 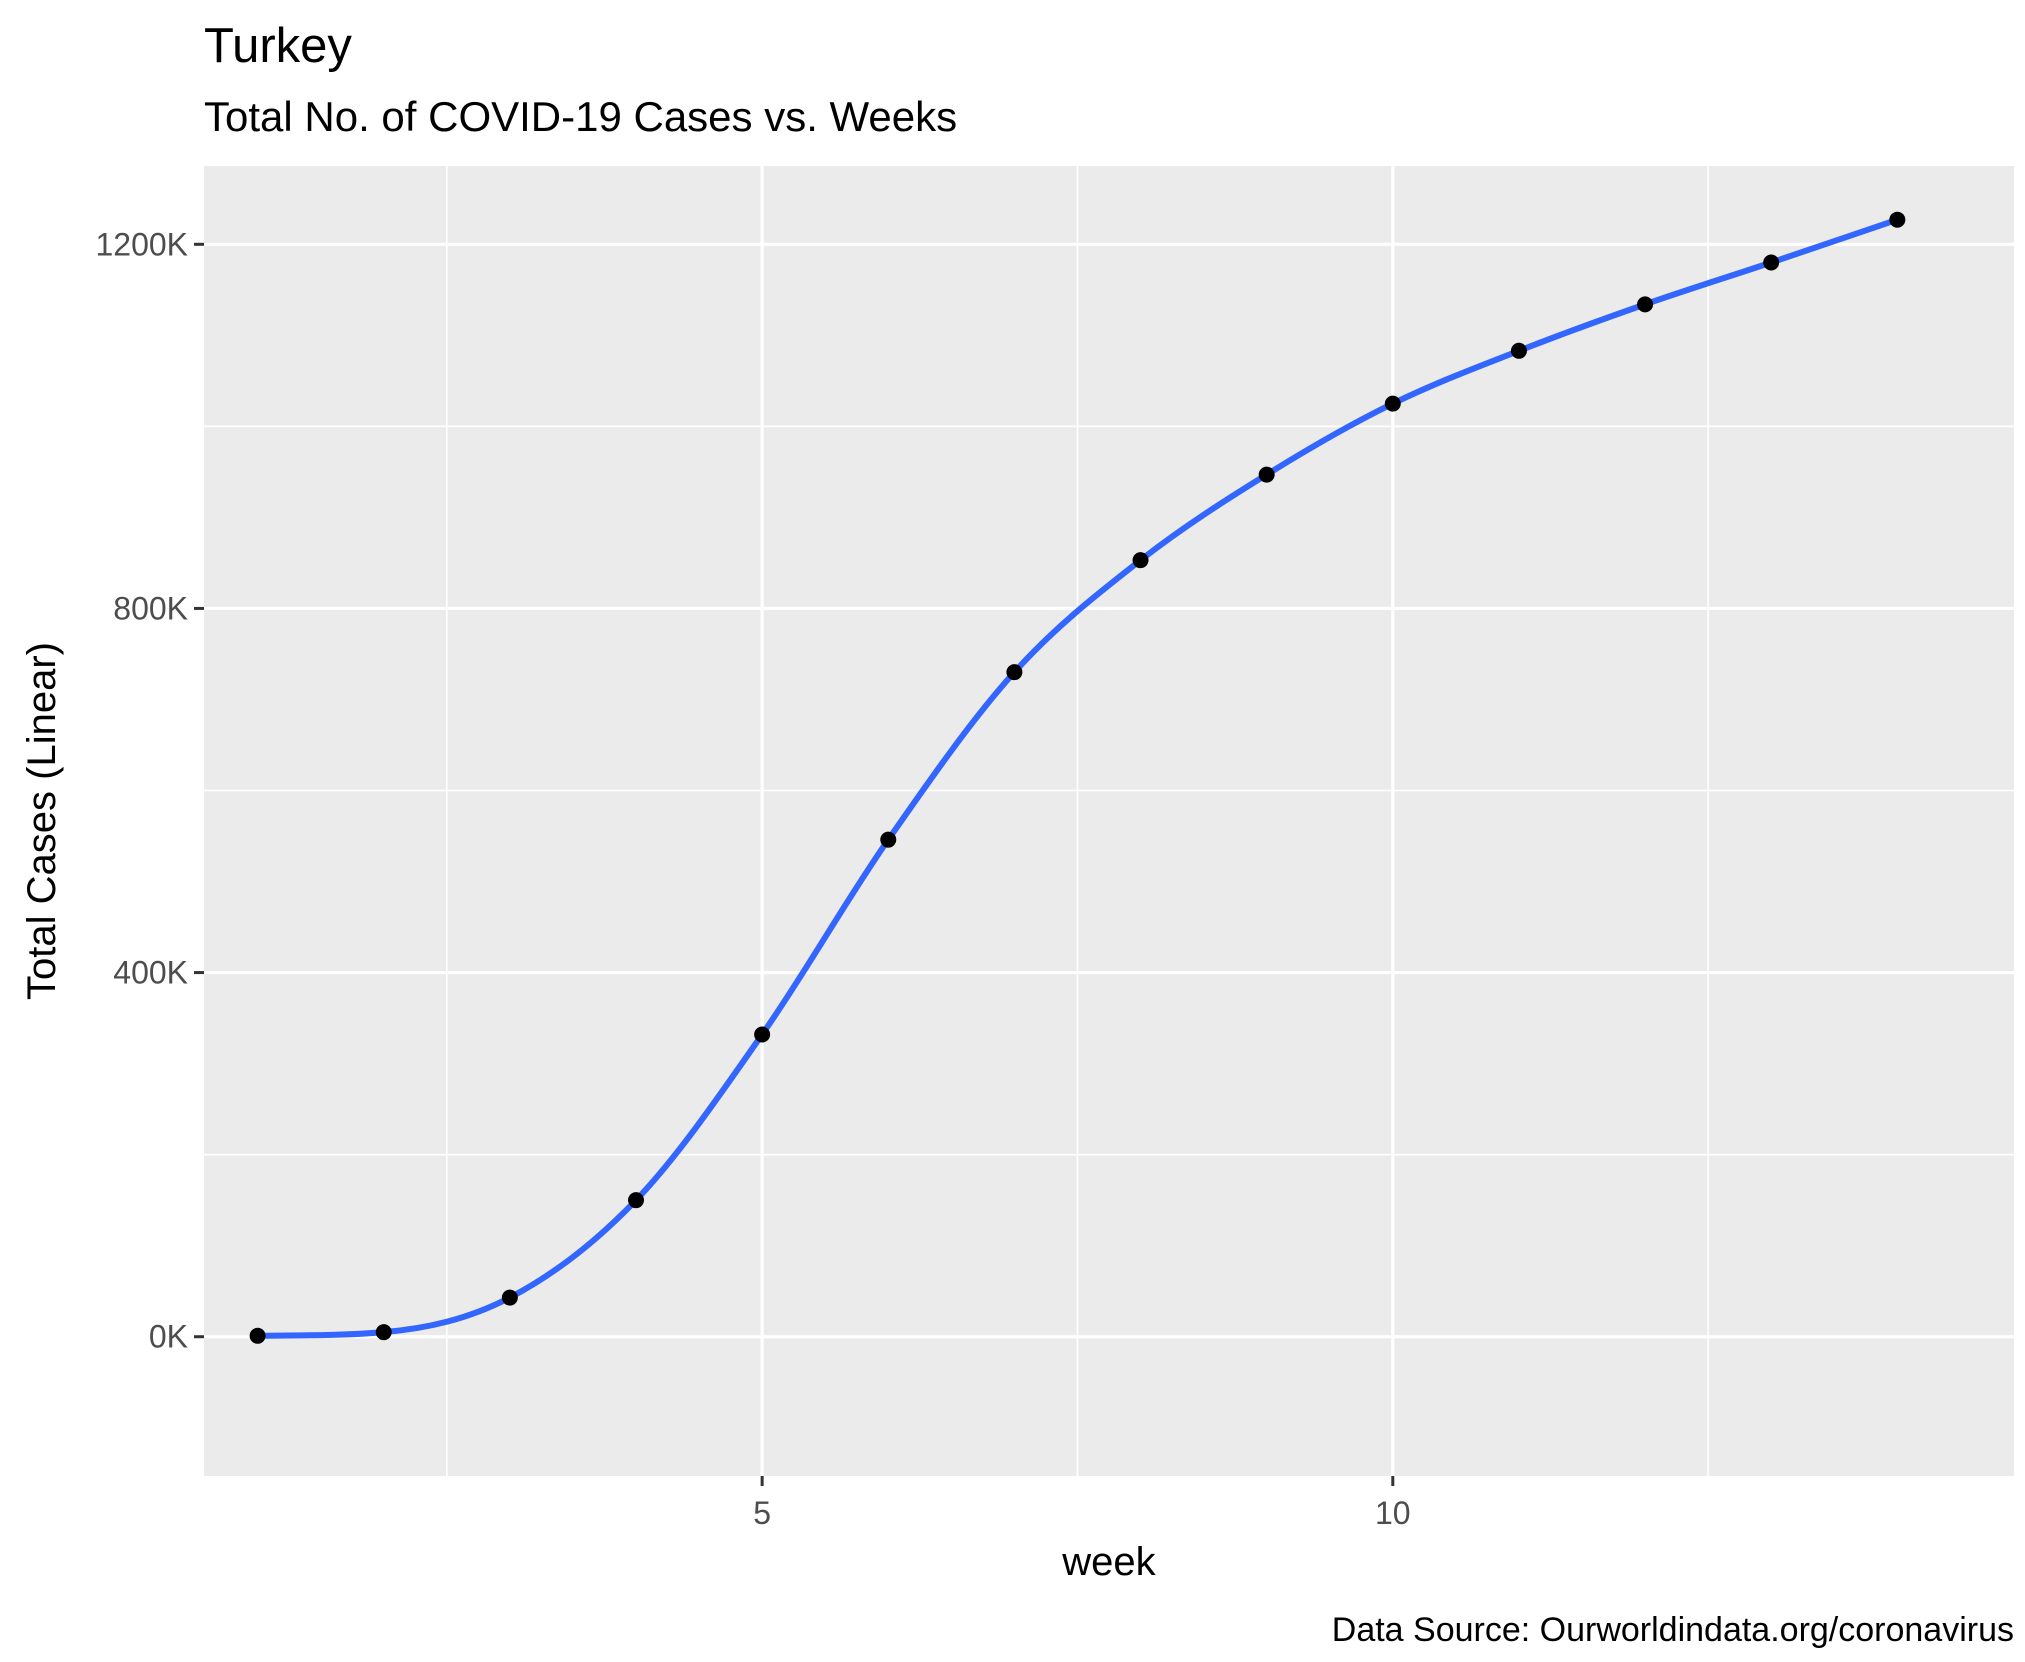 What do you see at coordinates (42, 821) in the screenshot?
I see `y-axis-title: Total Cases (Linear)` at bounding box center [42, 821].